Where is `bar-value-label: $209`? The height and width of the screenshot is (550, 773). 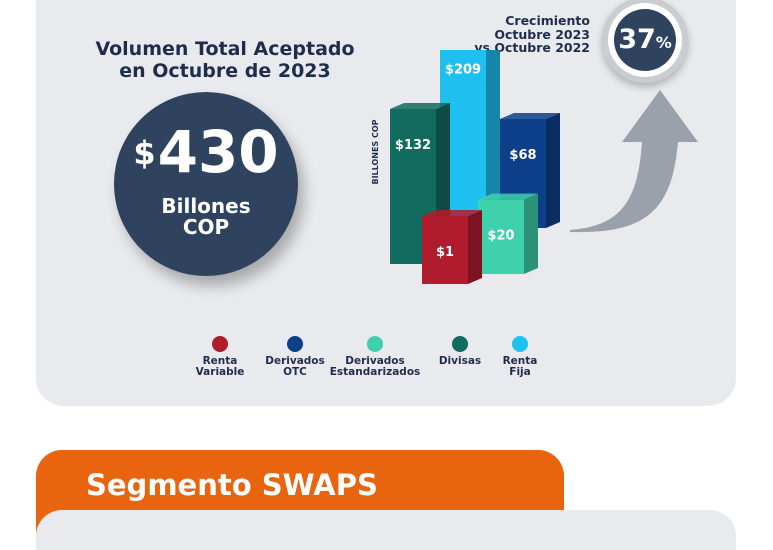
bar-value-label: $209 is located at coordinates (463, 70).